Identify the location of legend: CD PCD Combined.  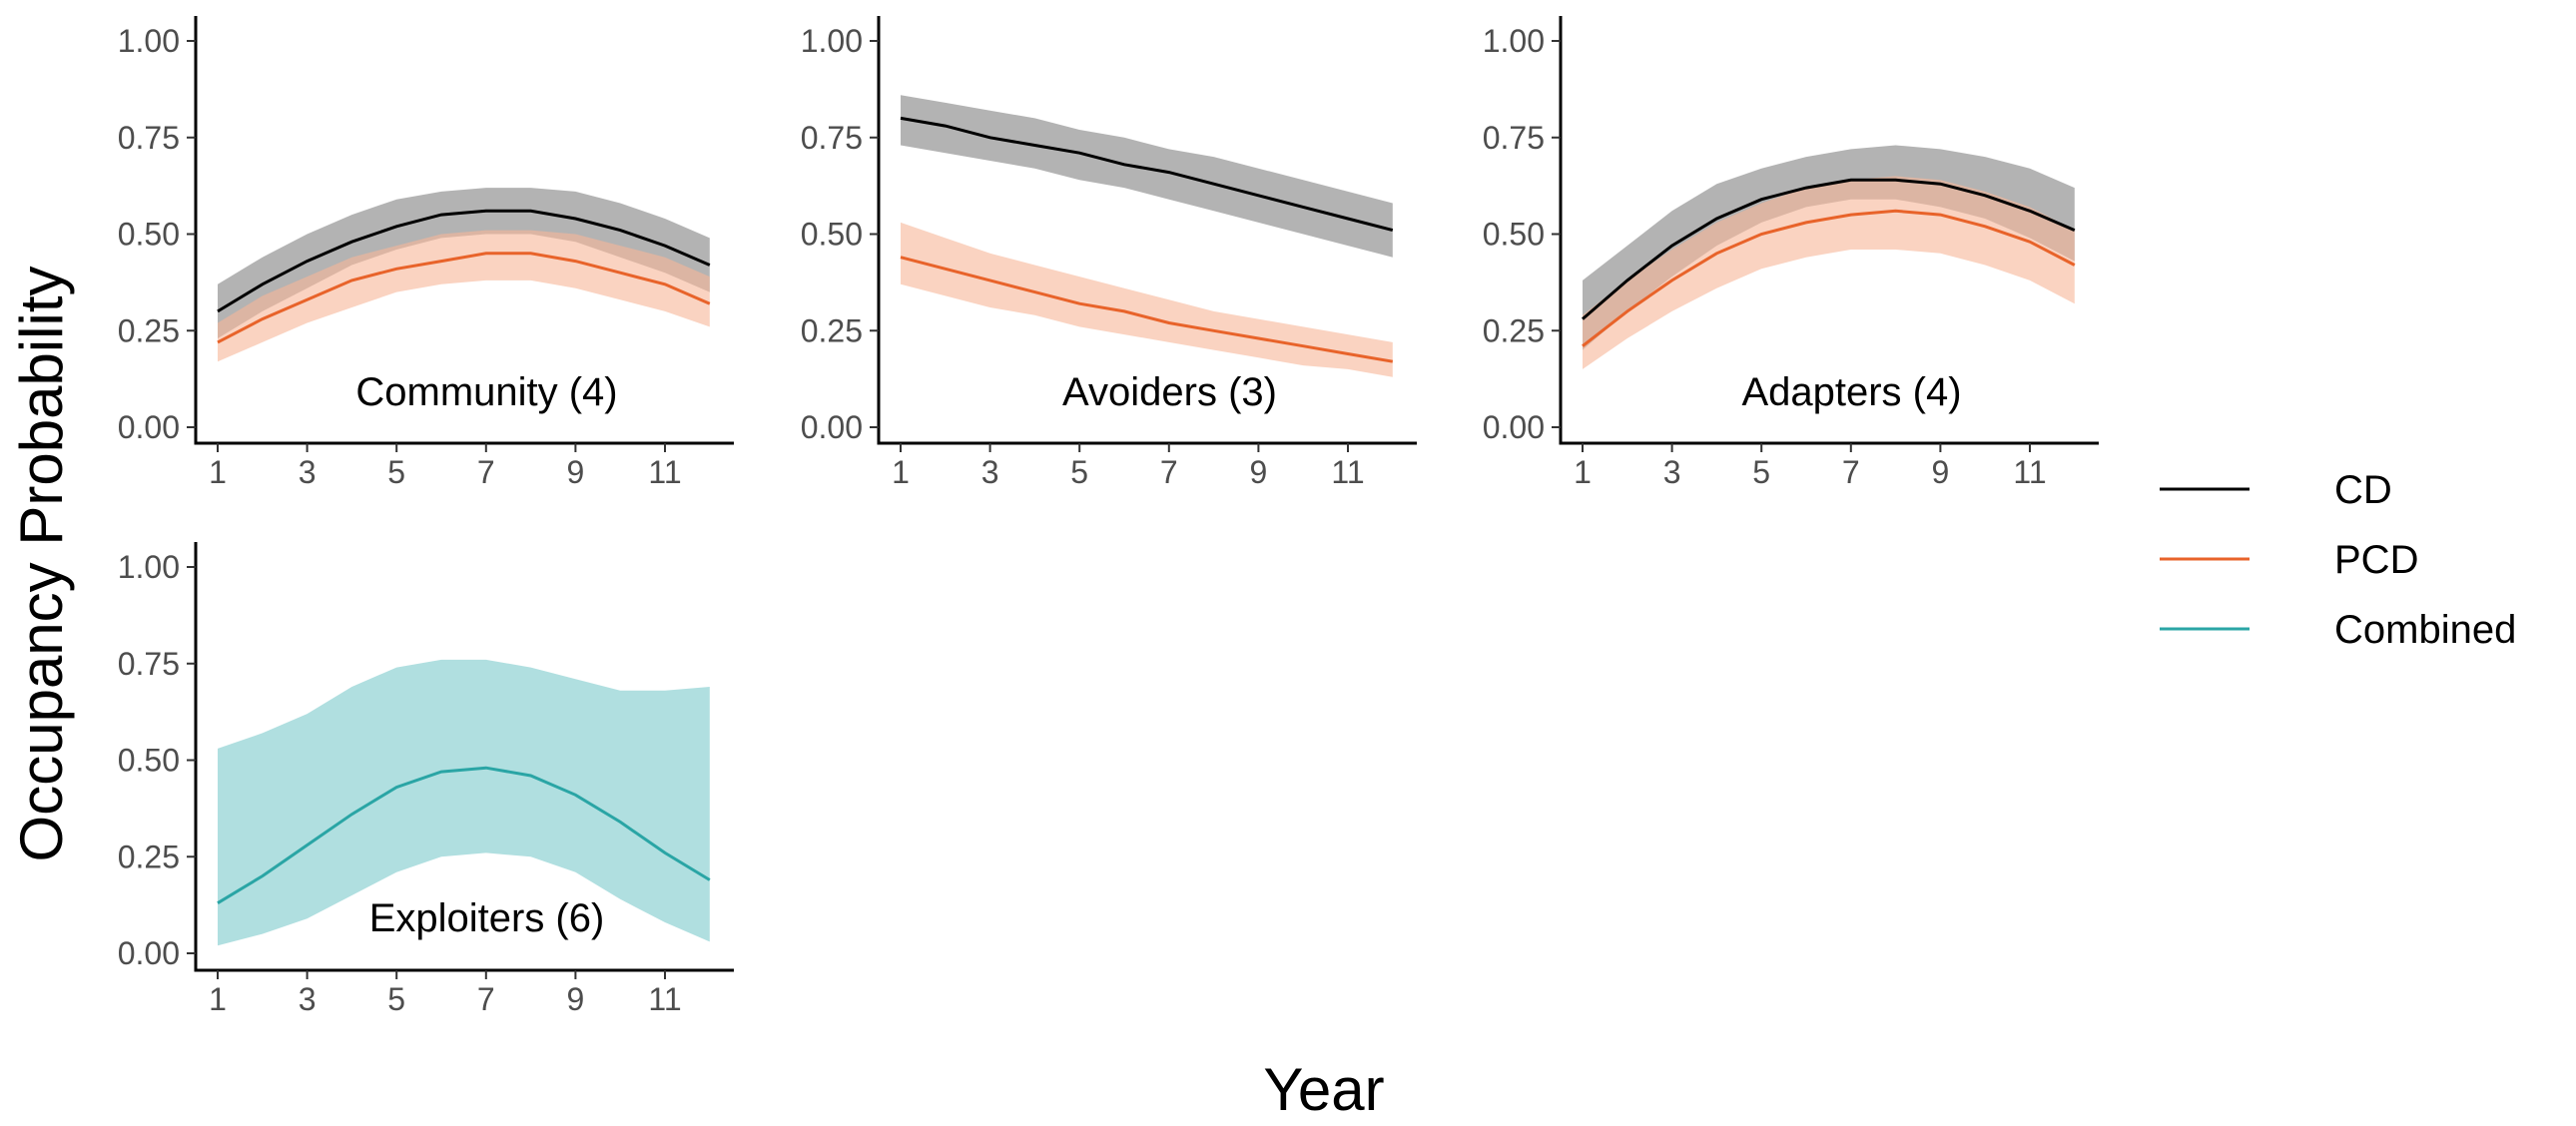
(2338, 560).